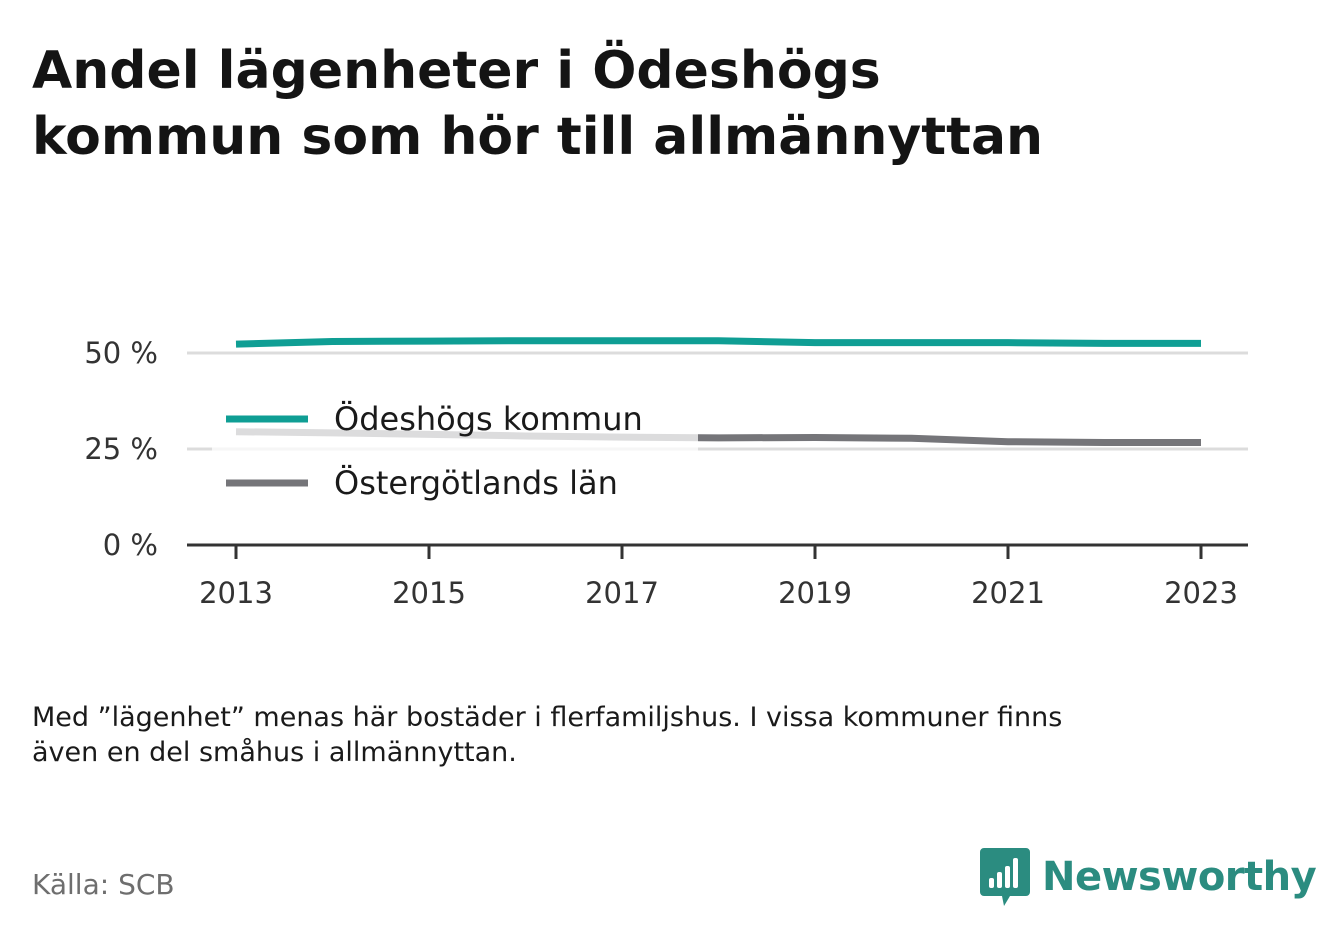 Image resolution: width=1322 pixels, height=939 pixels. Describe the element at coordinates (130, 545) in the screenshot. I see `y-tick-label: 0 %` at that location.